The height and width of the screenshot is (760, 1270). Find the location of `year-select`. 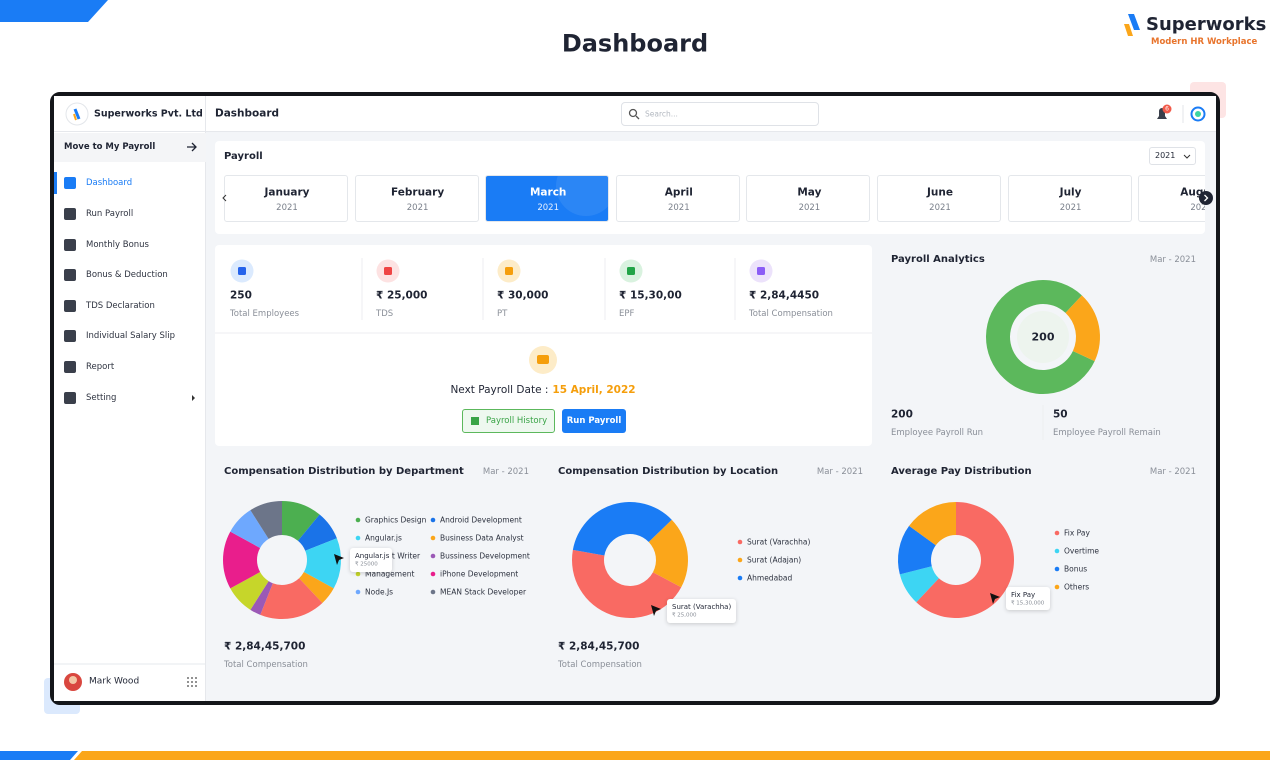

year-select is located at coordinates (1172, 156).